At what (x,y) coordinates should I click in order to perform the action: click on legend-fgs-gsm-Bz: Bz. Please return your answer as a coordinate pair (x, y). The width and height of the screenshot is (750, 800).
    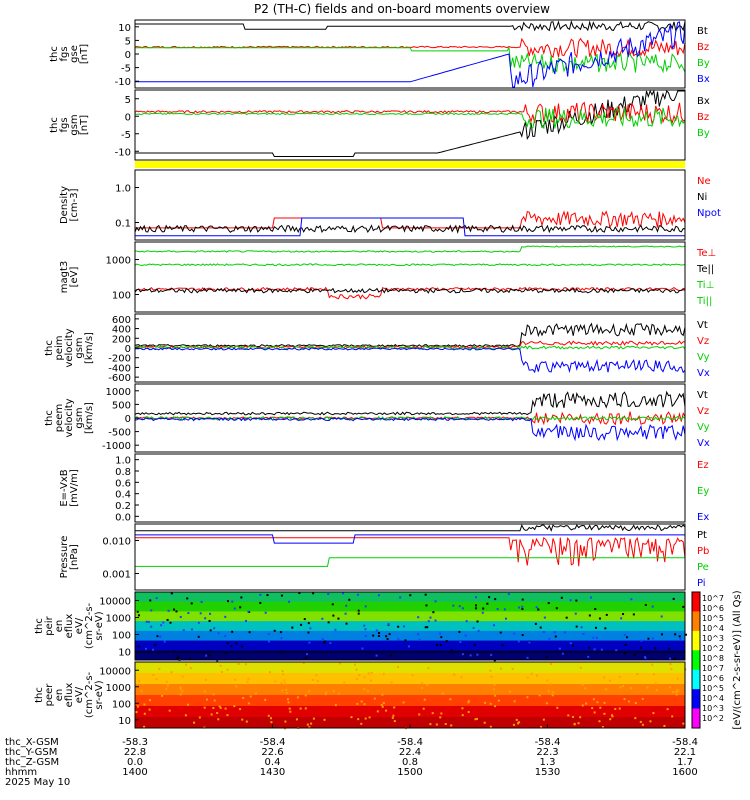
    Looking at the image, I should click on (703, 117).